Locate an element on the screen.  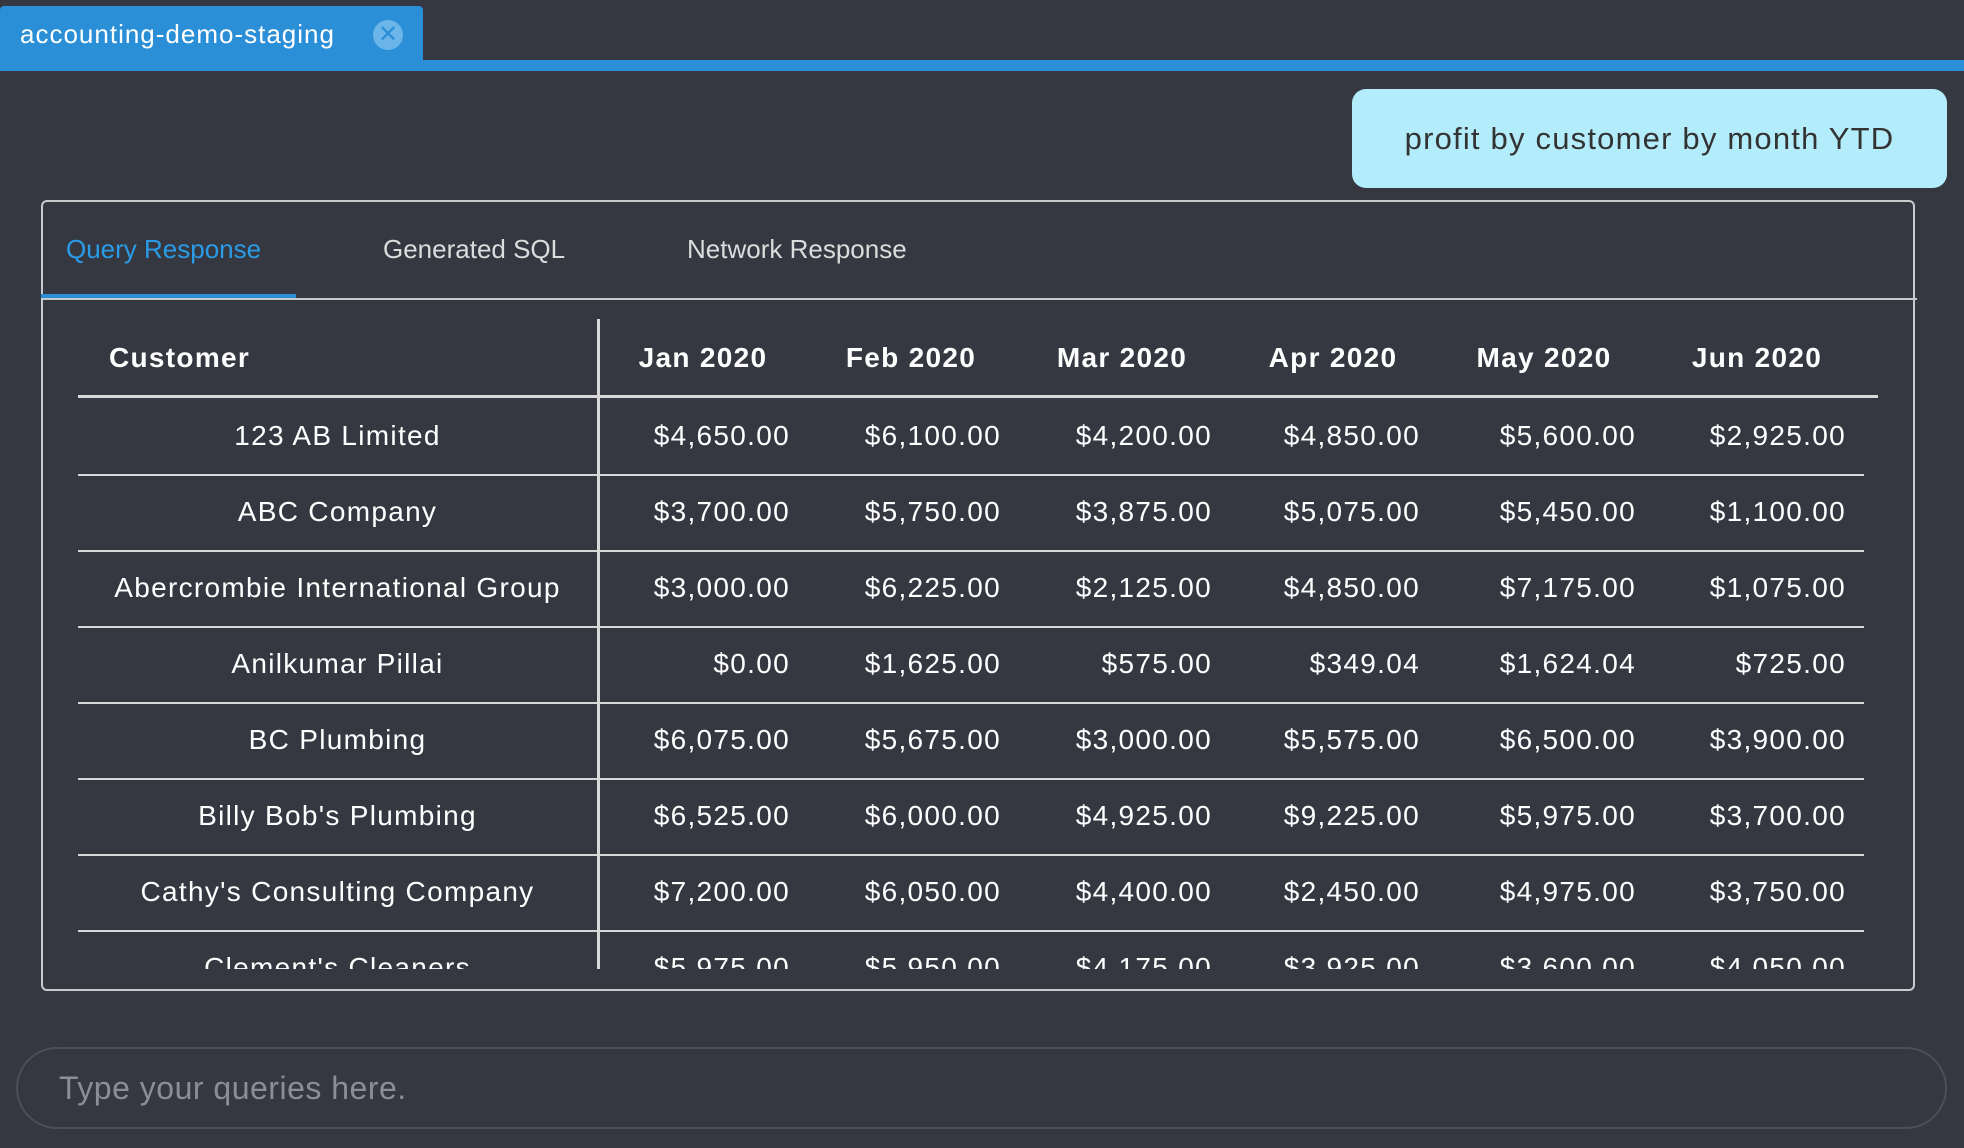
value-cell: $0.00 is located at coordinates (751, 663).